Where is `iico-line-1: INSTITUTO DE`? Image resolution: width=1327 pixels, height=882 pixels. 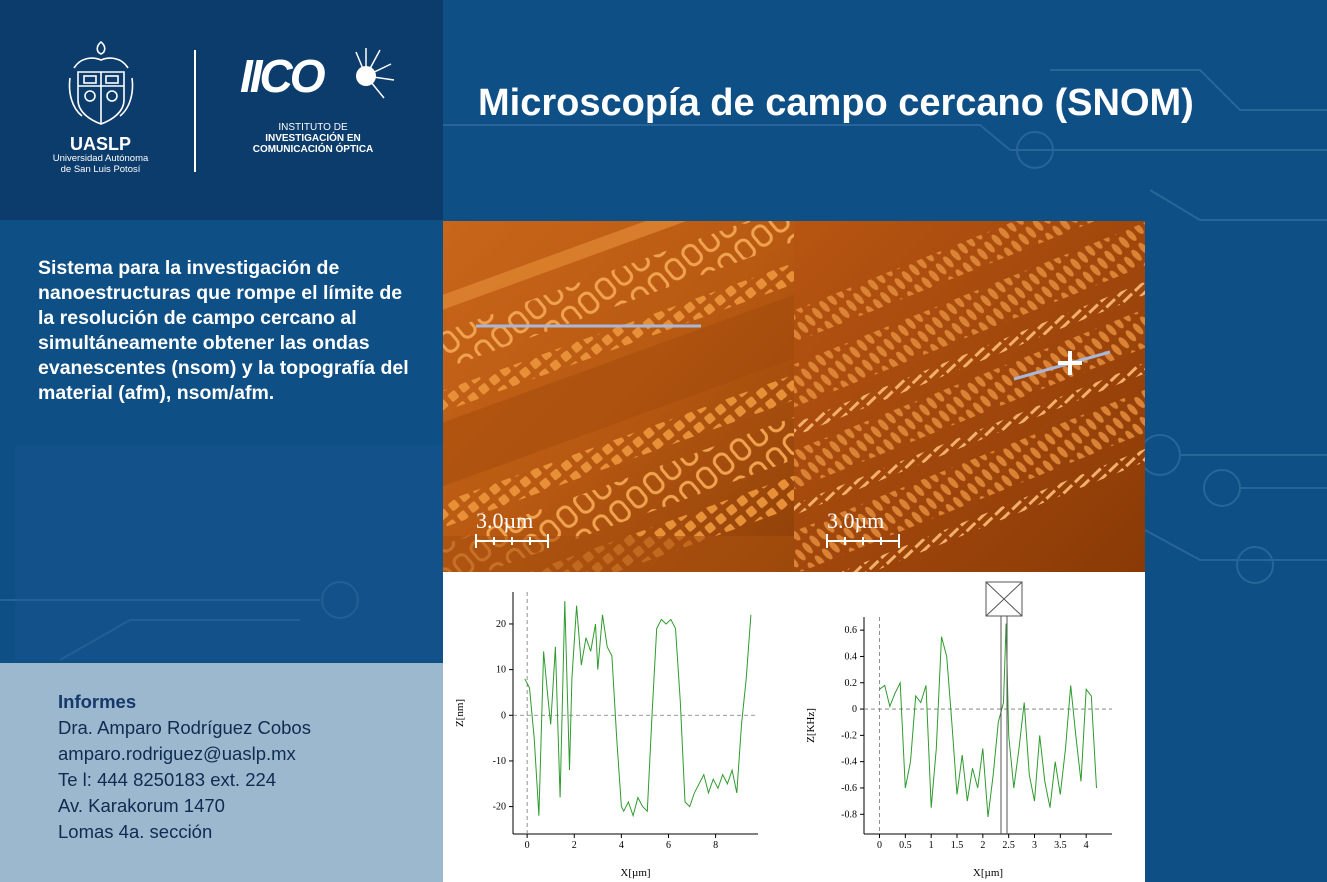
iico-line-1: INSTITUTO DE is located at coordinates (313, 127).